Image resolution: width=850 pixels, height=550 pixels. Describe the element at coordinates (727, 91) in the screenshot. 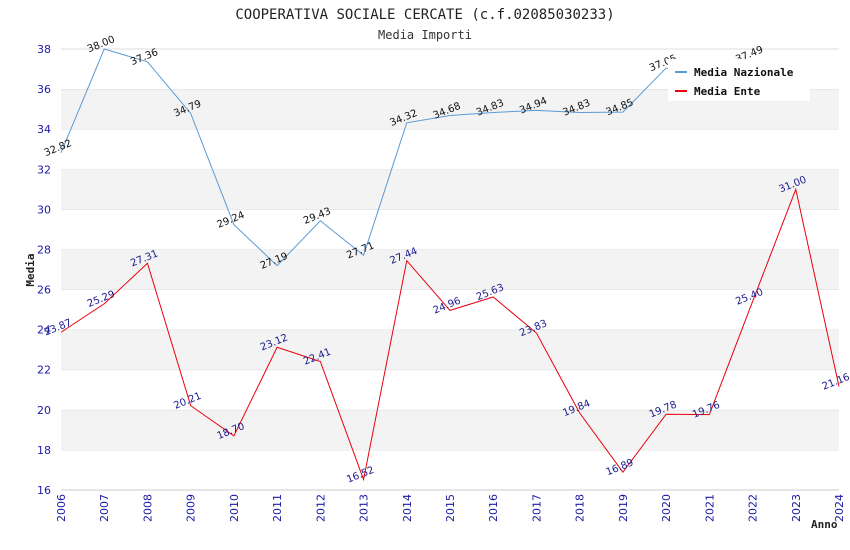

I see `legend-entry: Media Ente` at that location.